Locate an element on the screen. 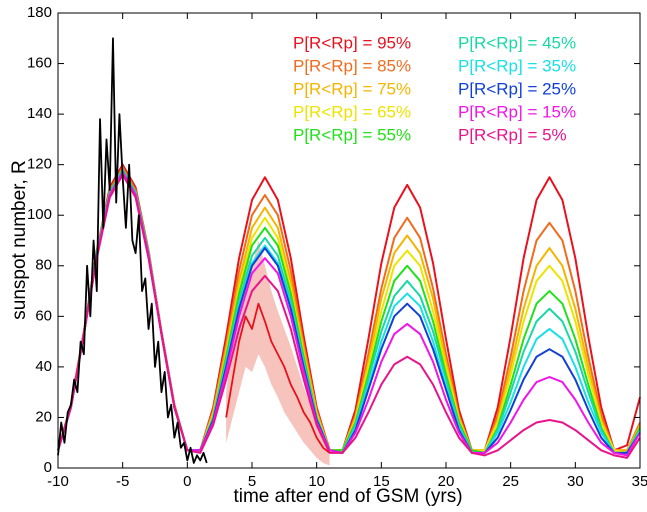 This screenshot has height=512, width=647. y-tick-label: 100 is located at coordinates (39, 214).